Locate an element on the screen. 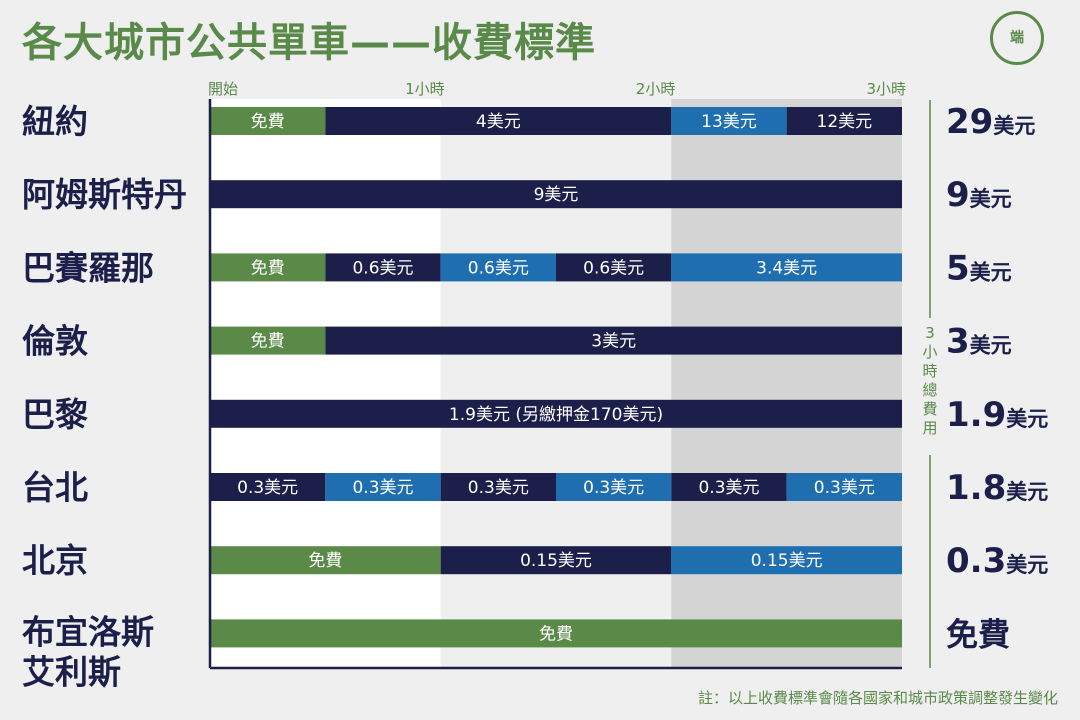 The image size is (1080, 720). total-value: 29美元 is located at coordinates (990, 122).